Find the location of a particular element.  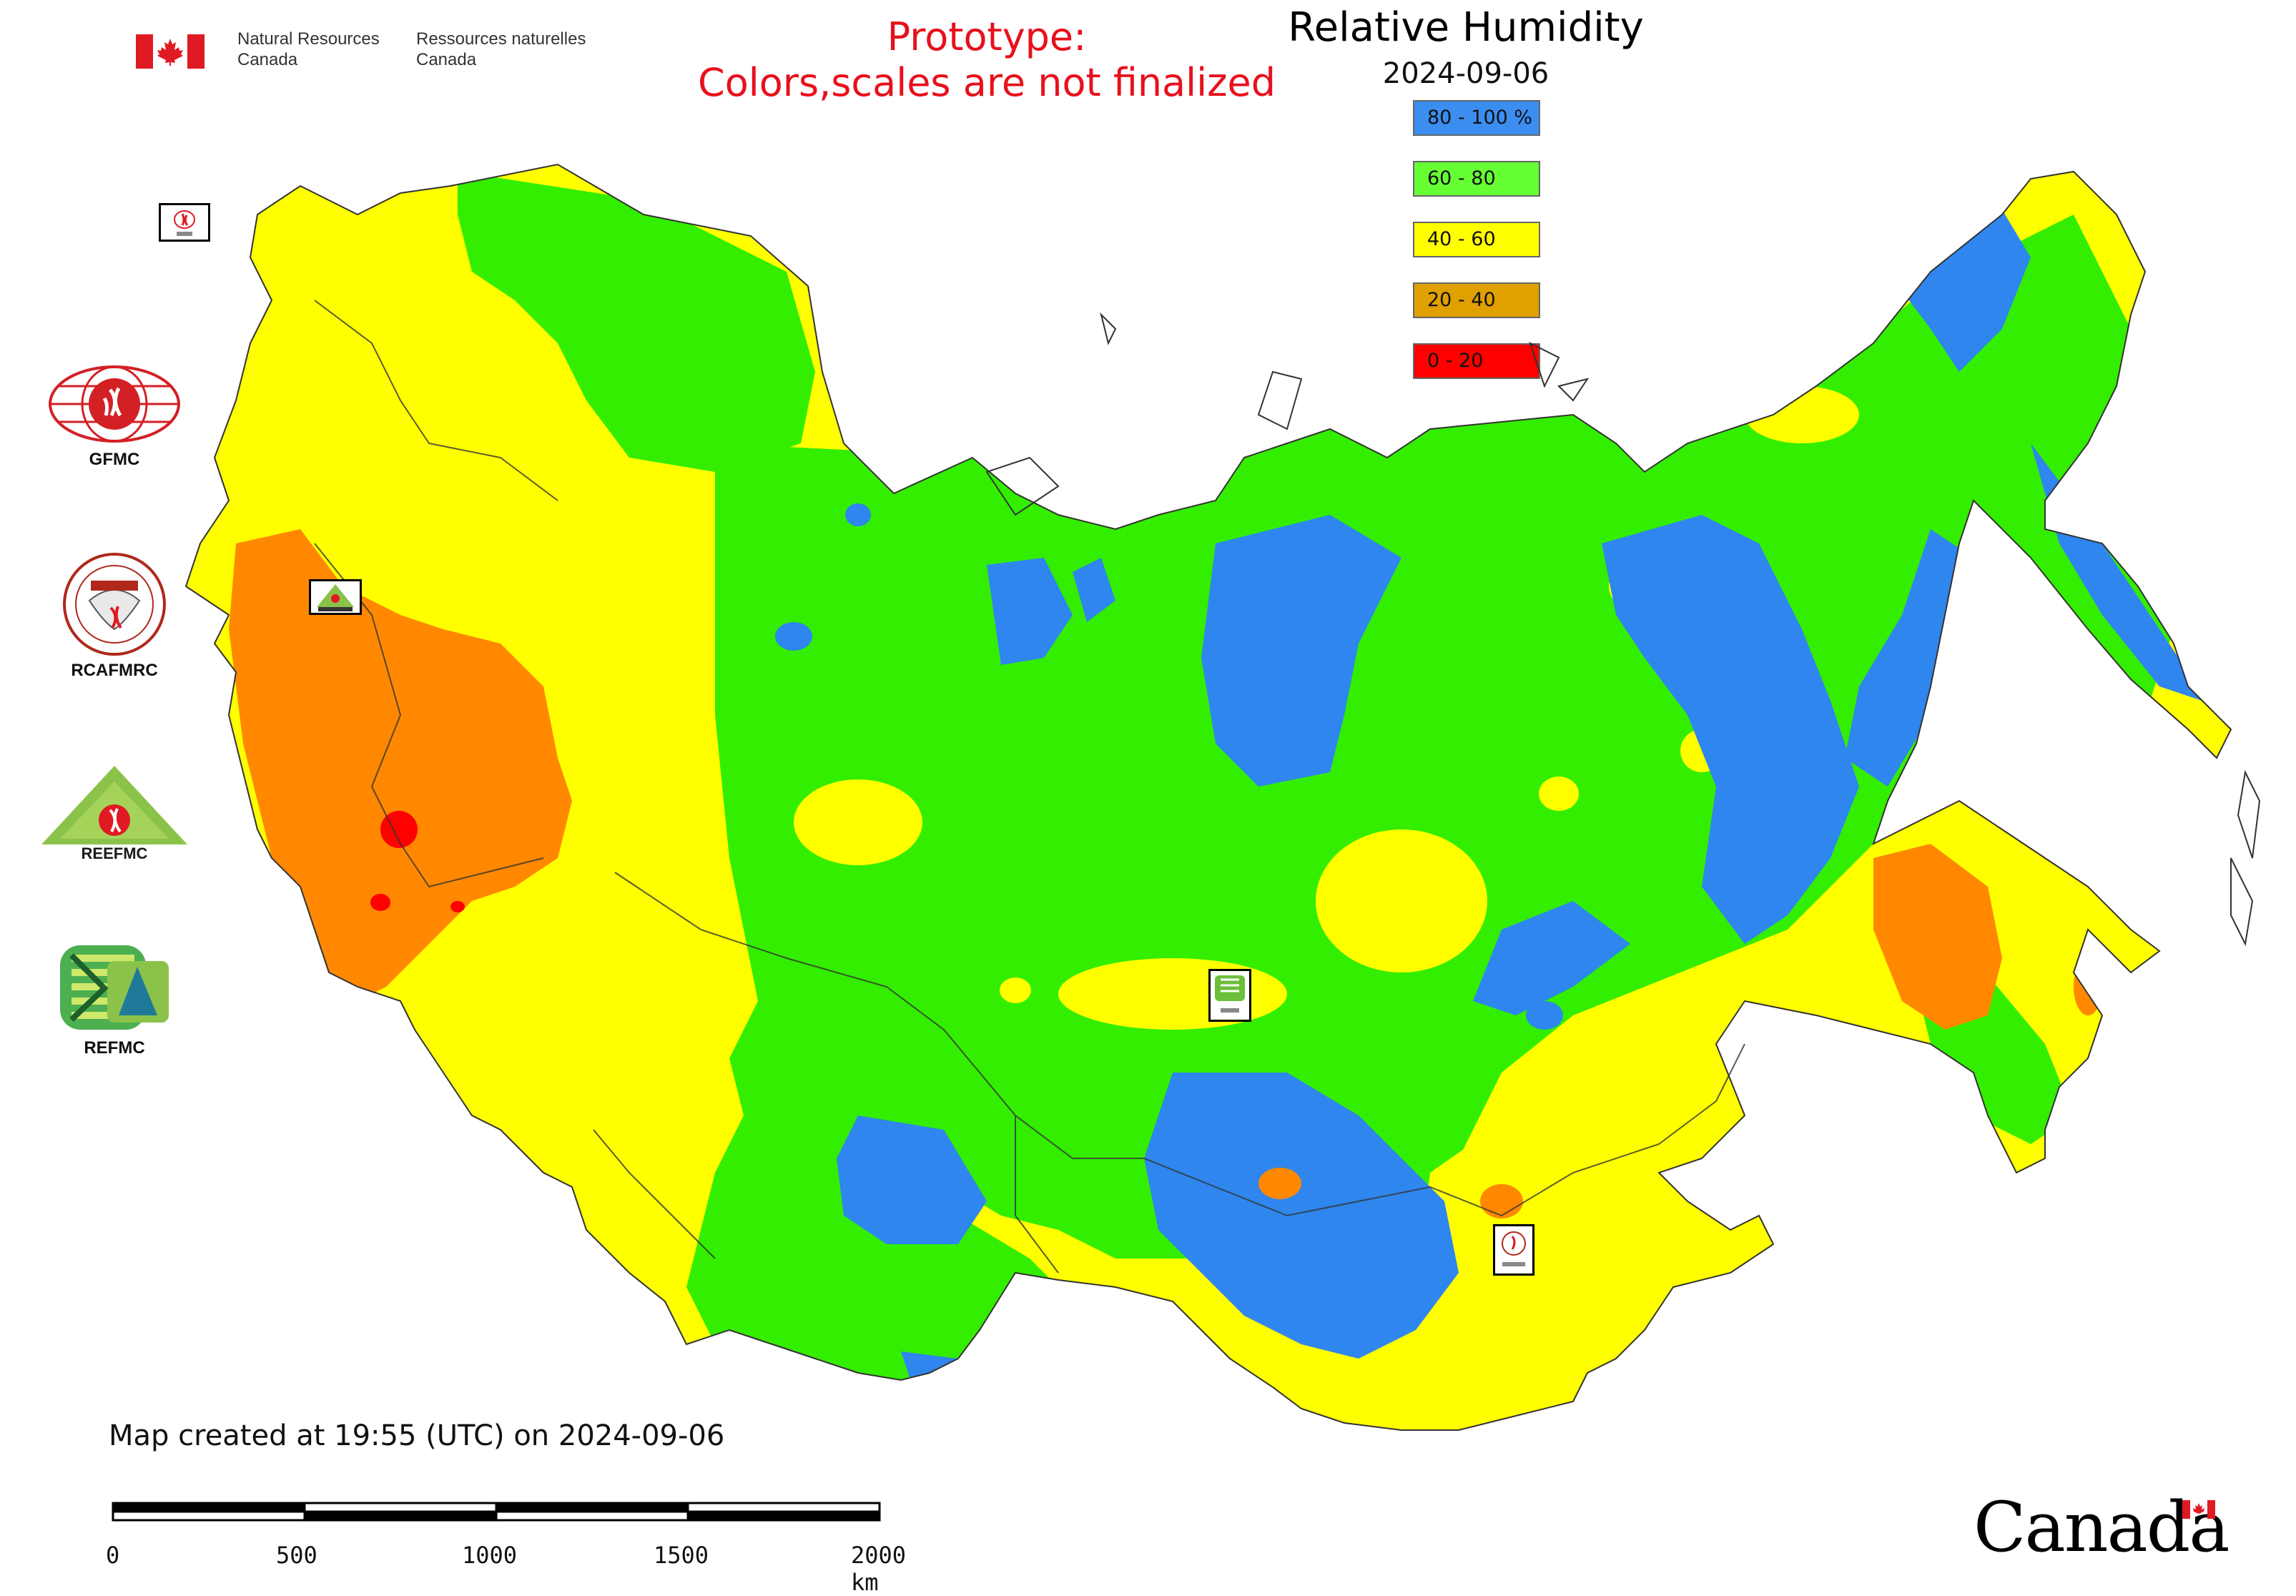

legend-item-0-20: 0 - 20 is located at coordinates (1477, 361).